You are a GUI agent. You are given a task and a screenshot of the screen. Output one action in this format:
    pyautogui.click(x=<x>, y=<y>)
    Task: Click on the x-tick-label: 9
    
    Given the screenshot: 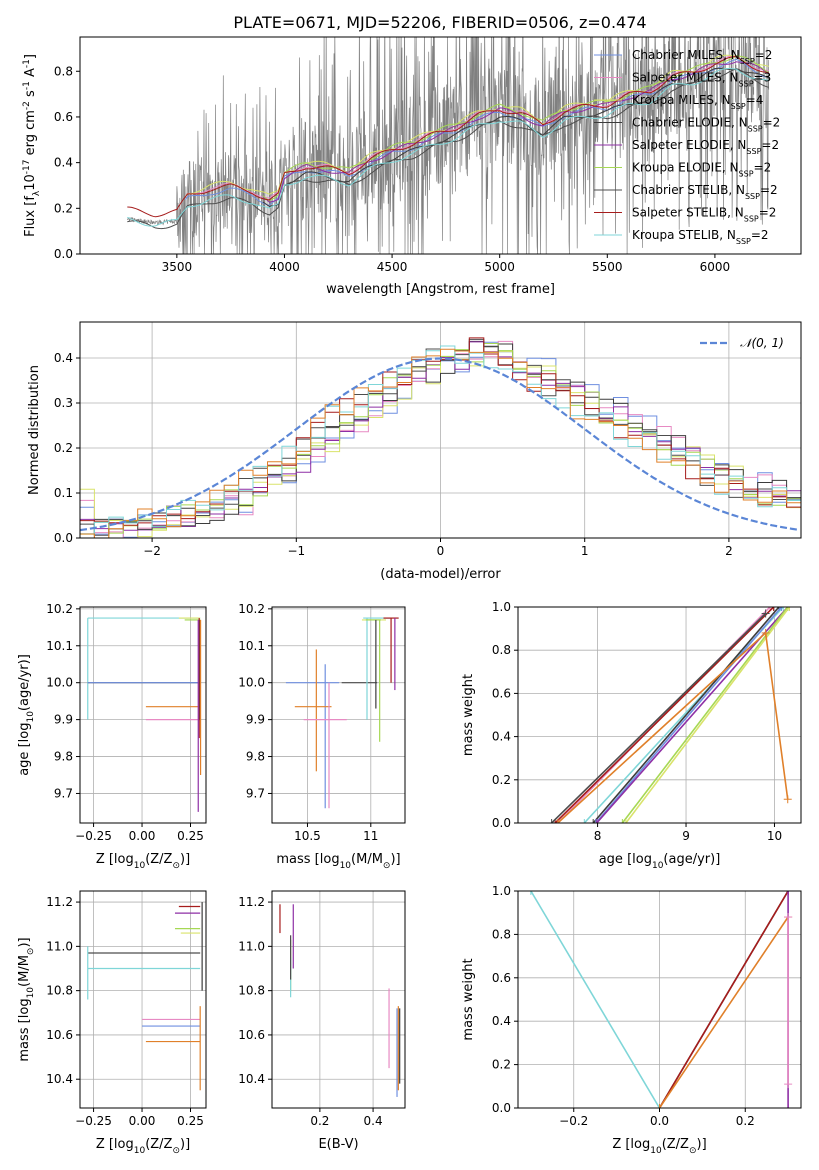 What is the action you would take?
    pyautogui.click(x=686, y=836)
    